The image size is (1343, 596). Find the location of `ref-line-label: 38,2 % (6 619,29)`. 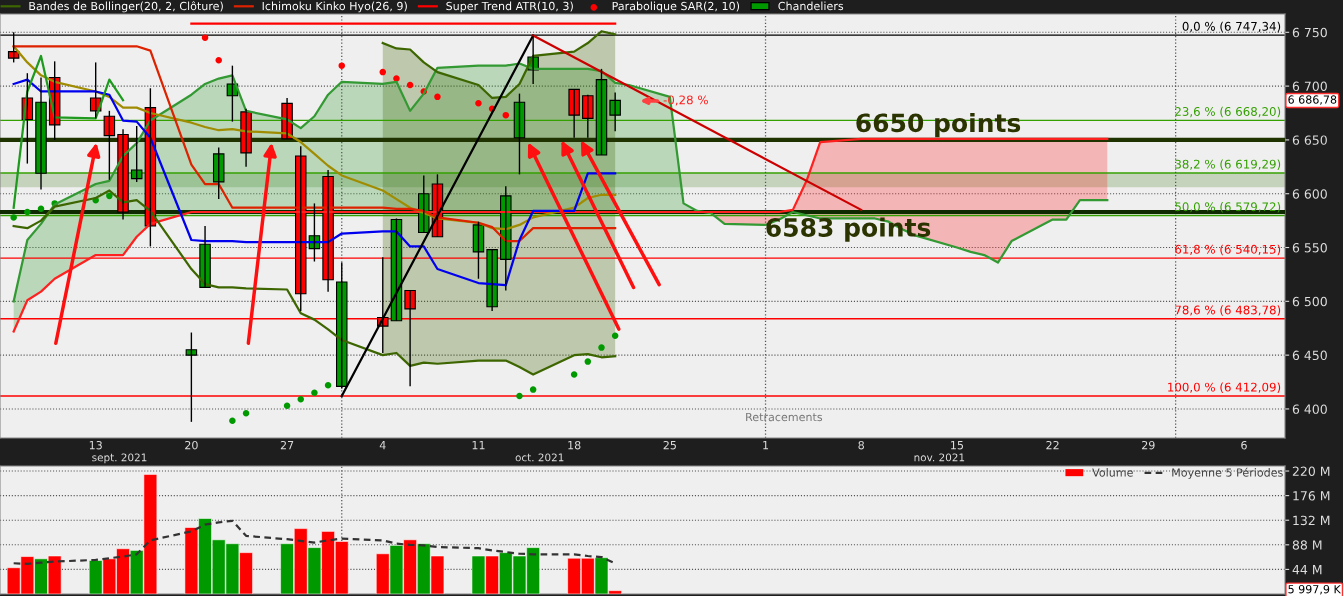

ref-line-label: 38,2 % (6 619,29) is located at coordinates (1228, 164).